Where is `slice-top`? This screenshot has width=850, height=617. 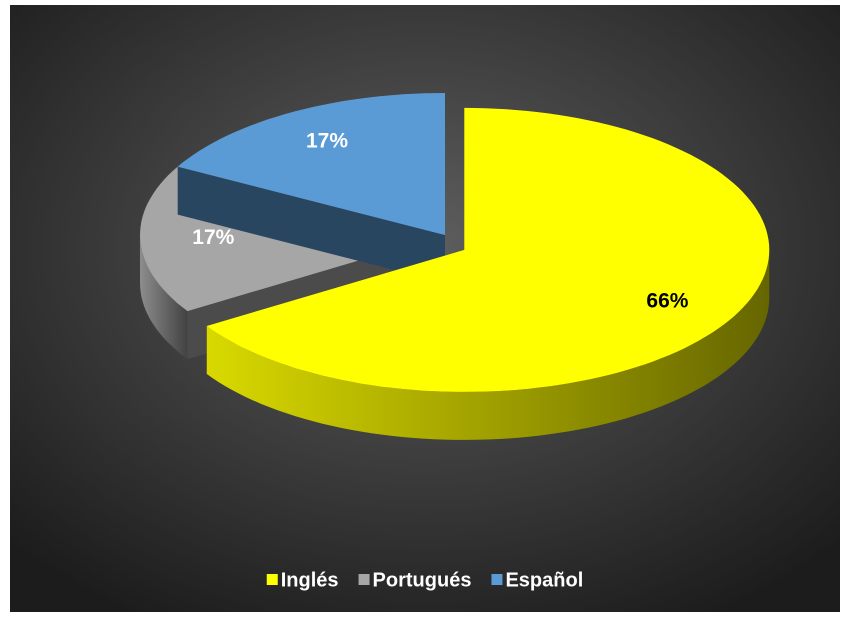
slice-top is located at coordinates (311, 164).